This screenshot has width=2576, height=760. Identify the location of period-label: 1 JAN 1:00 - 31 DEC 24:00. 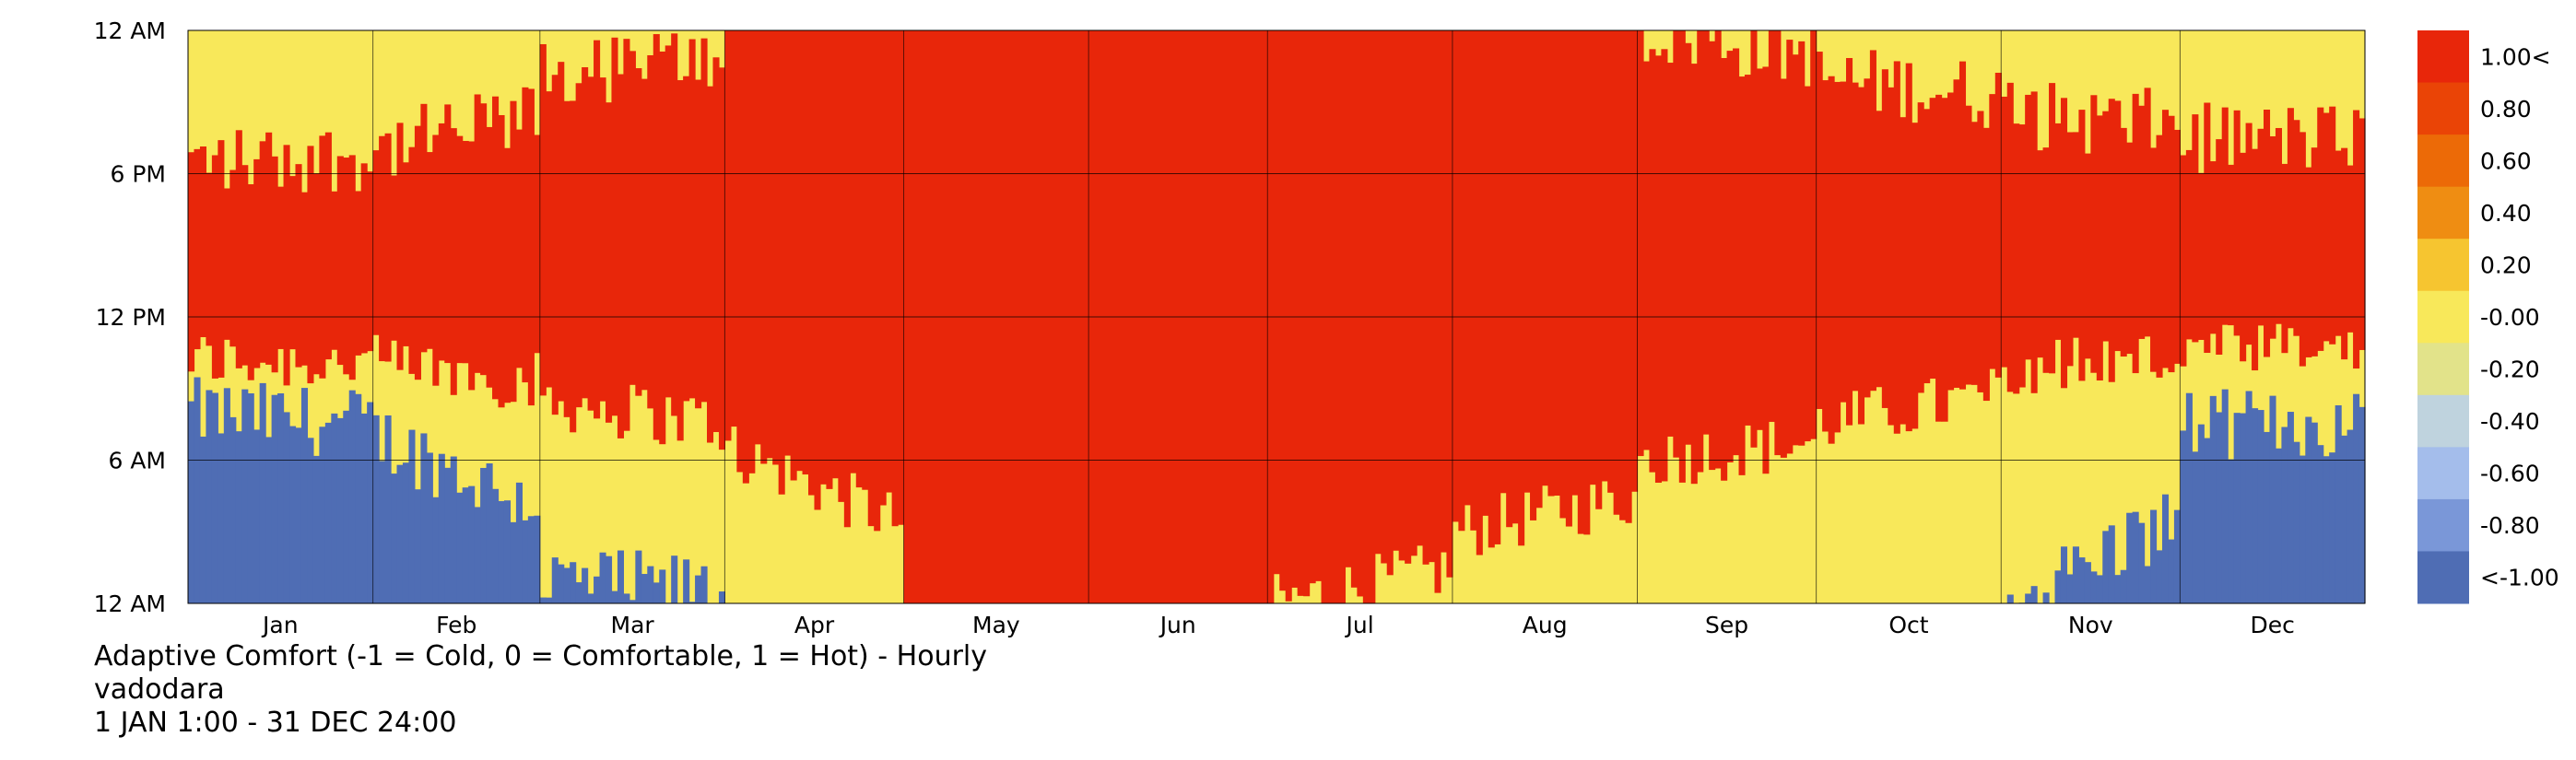
(275, 723).